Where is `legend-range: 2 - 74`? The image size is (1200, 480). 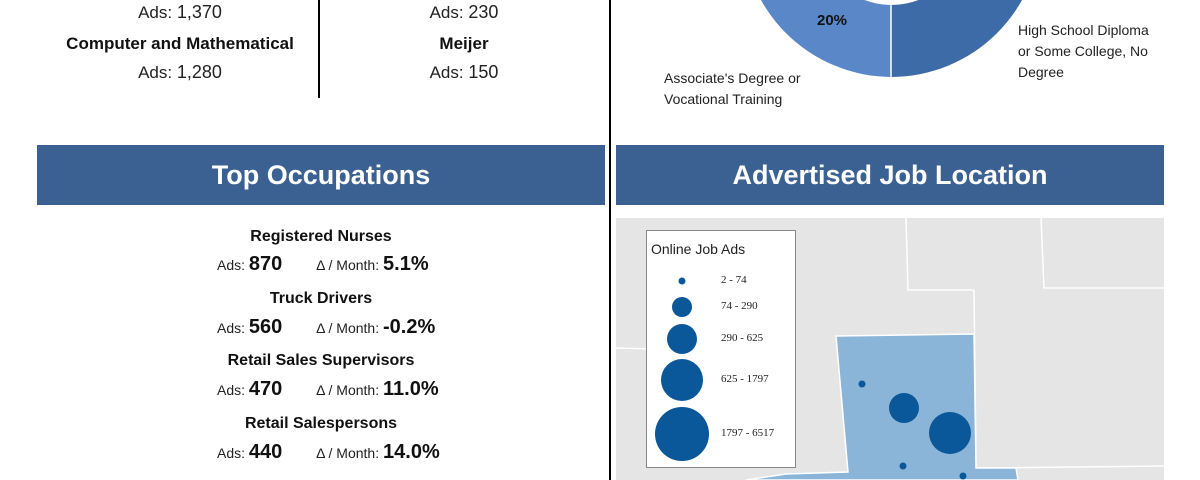 legend-range: 2 - 74 is located at coordinates (734, 280).